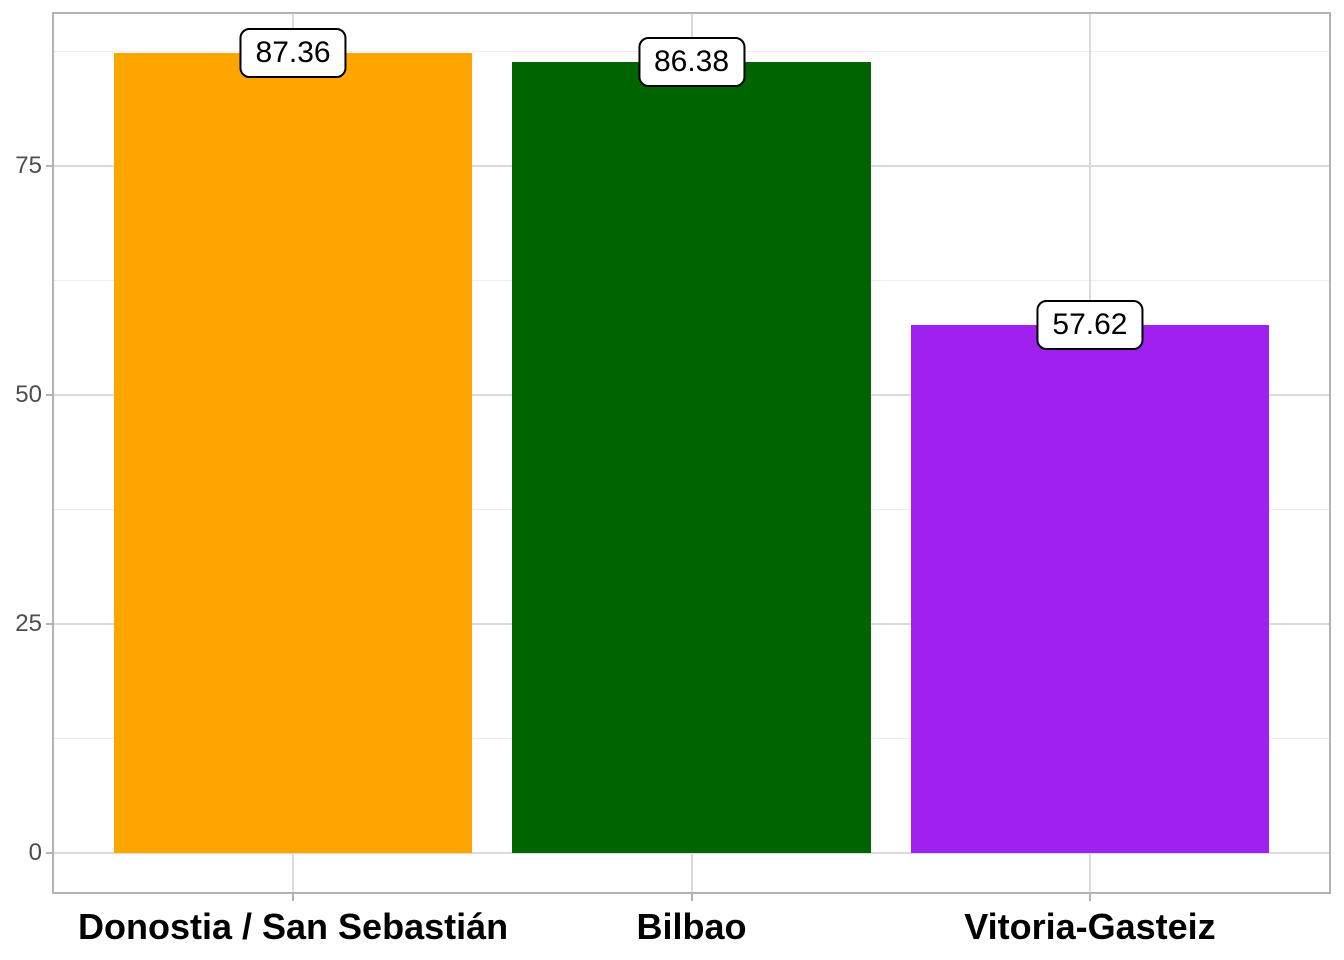 Image resolution: width=1344 pixels, height=960 pixels. What do you see at coordinates (28, 395) in the screenshot?
I see `y-axis-label-2: 50` at bounding box center [28, 395].